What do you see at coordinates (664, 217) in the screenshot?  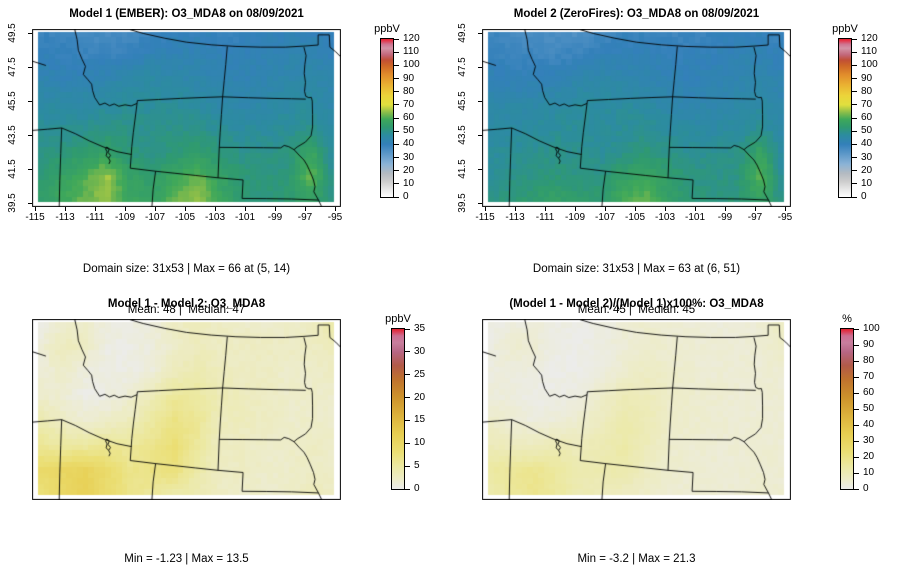 I see `x-tick-label: -103` at bounding box center [664, 217].